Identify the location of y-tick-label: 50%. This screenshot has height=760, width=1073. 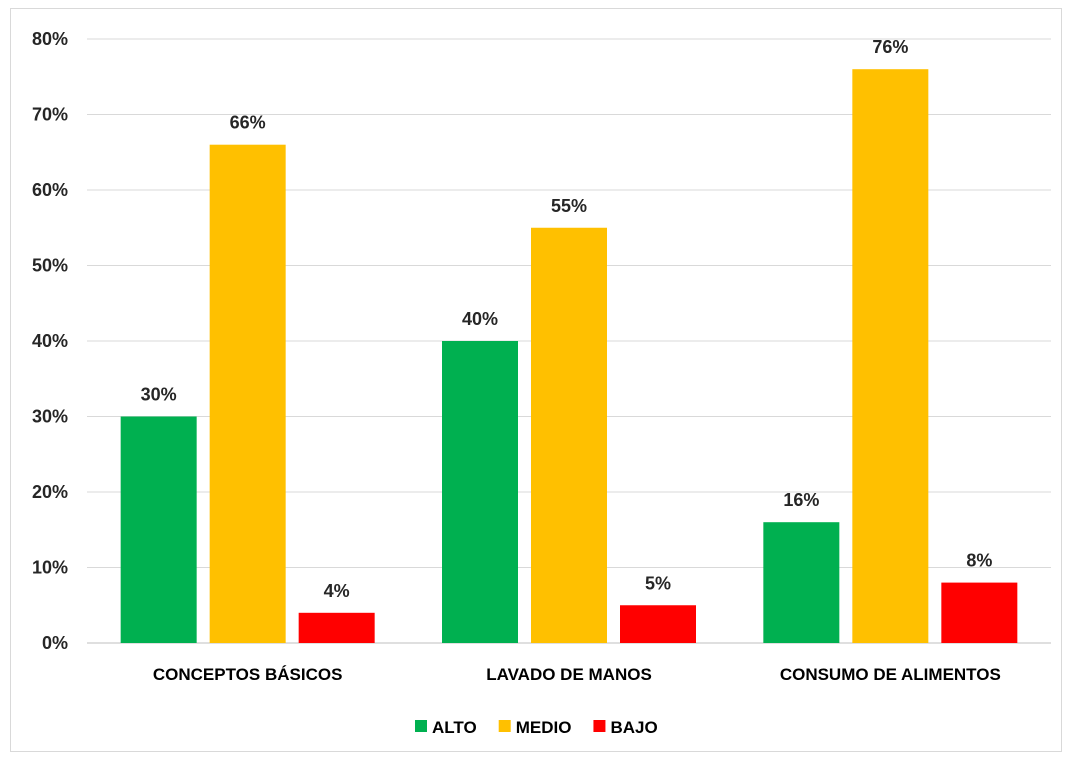
(50, 266).